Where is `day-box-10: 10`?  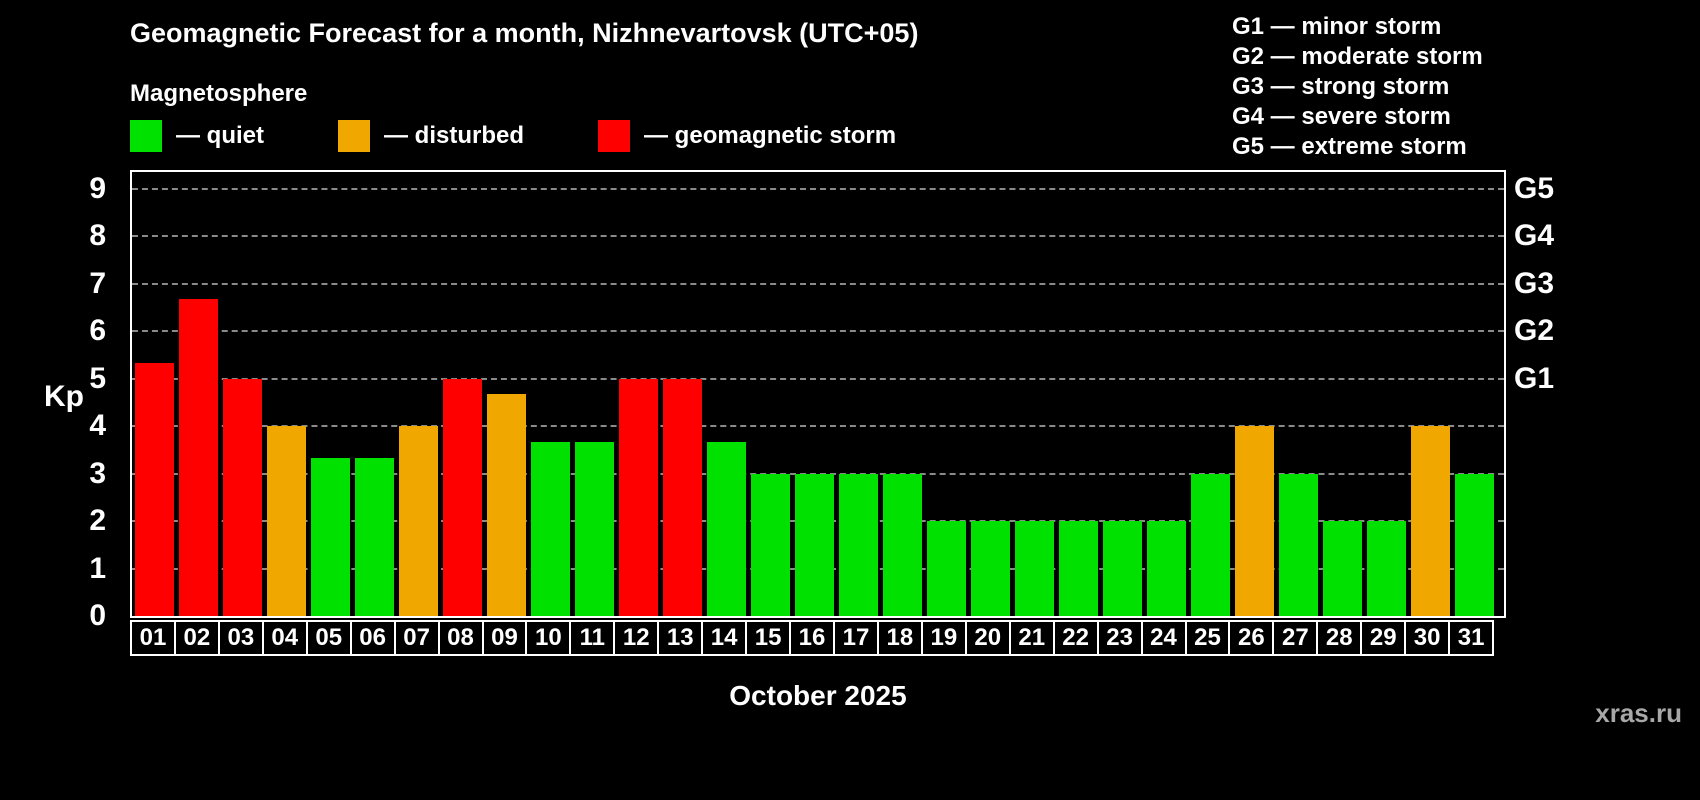
day-box-10: 10 is located at coordinates (549, 638).